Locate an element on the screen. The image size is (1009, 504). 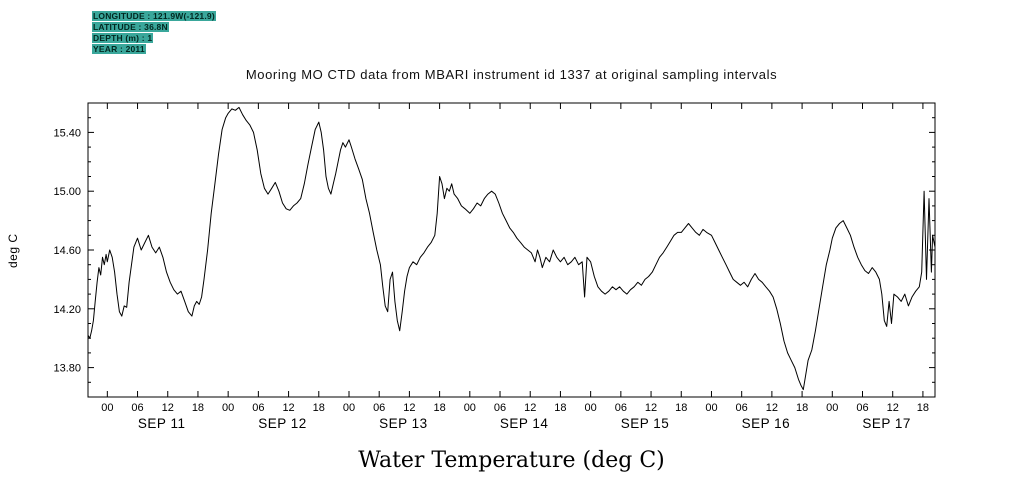
svg-text: 14.60 is located at coordinates (67, 251).